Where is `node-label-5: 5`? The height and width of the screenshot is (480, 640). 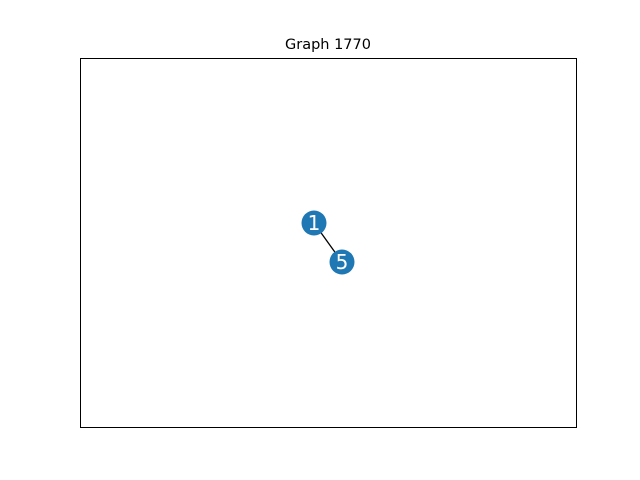 node-label-5: 5 is located at coordinates (342, 262).